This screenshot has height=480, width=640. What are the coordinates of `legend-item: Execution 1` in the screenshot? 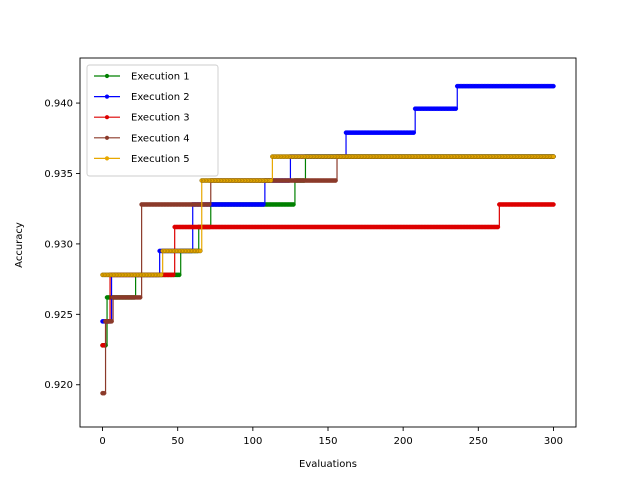 It's located at (142, 77).